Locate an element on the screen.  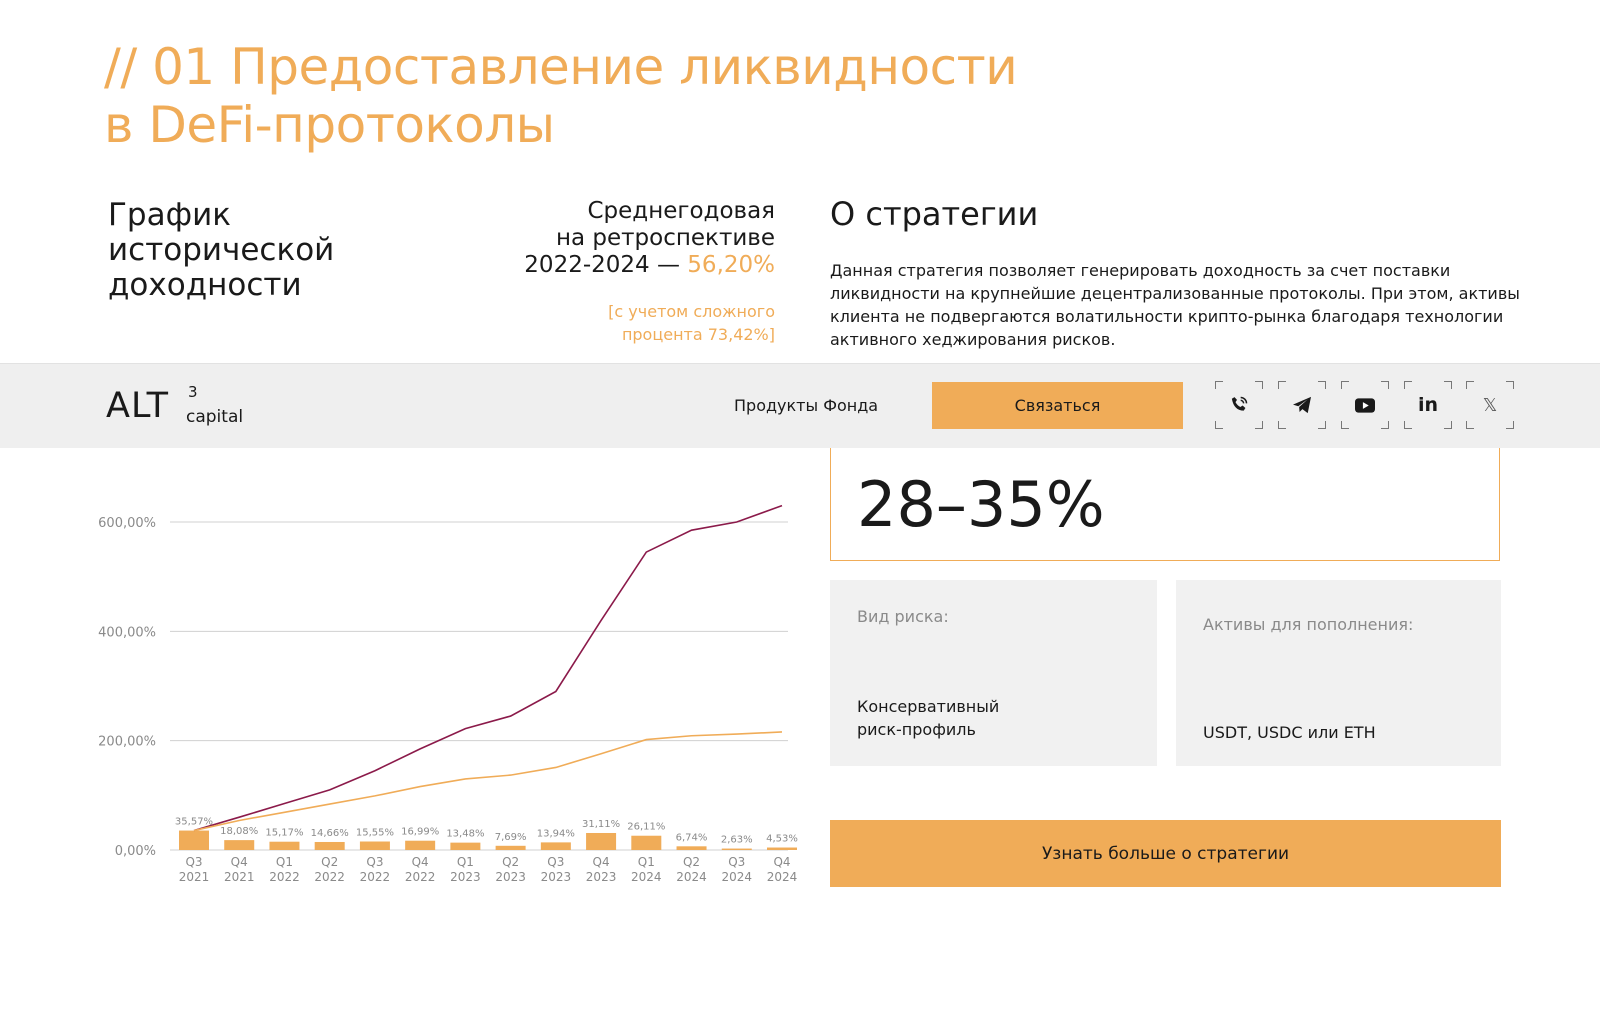
logo-main: ALT is located at coordinates (138, 406).